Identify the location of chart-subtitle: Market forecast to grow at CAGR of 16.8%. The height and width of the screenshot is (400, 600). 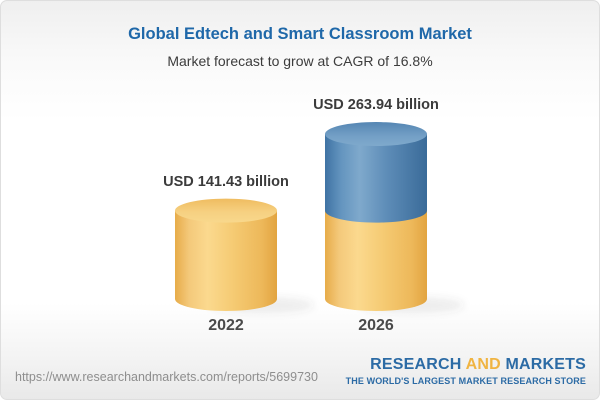
(300, 61).